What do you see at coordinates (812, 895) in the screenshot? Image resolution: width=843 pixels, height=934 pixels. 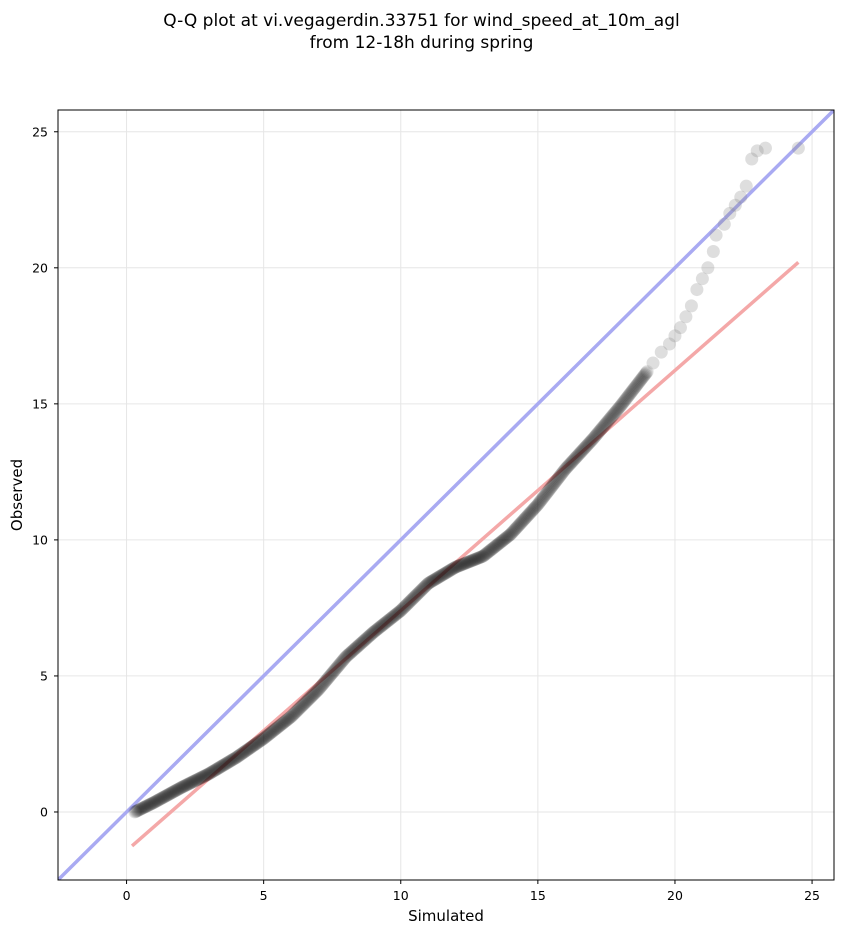 I see `x-tick-label: 25` at bounding box center [812, 895].